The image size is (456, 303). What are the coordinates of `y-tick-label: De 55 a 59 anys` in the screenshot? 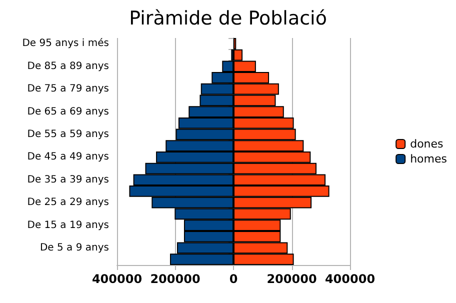 It's located at (68, 134).